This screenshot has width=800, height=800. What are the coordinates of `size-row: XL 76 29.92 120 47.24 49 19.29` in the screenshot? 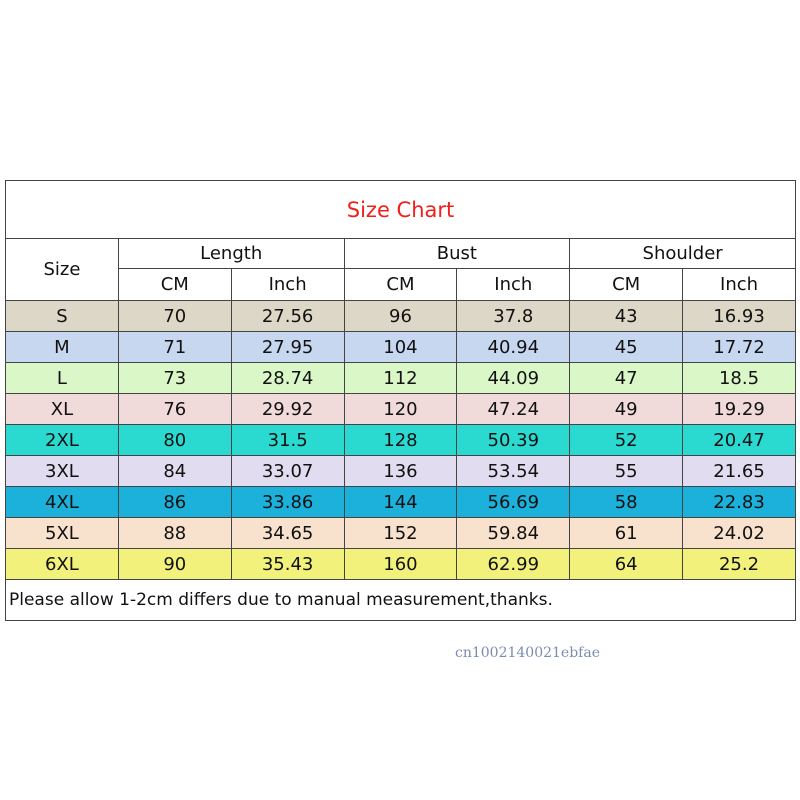 It's located at (400, 409).